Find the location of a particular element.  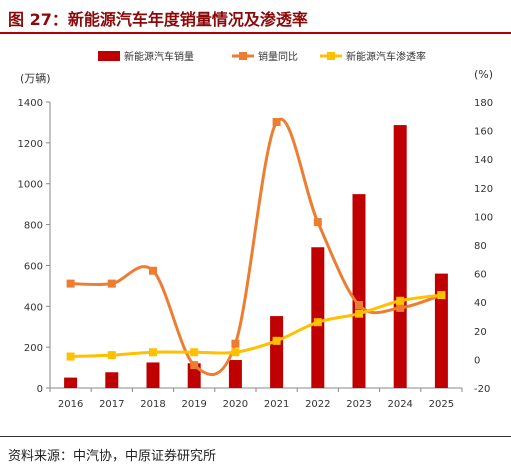

y-right-unit: (%) is located at coordinates (483, 74).